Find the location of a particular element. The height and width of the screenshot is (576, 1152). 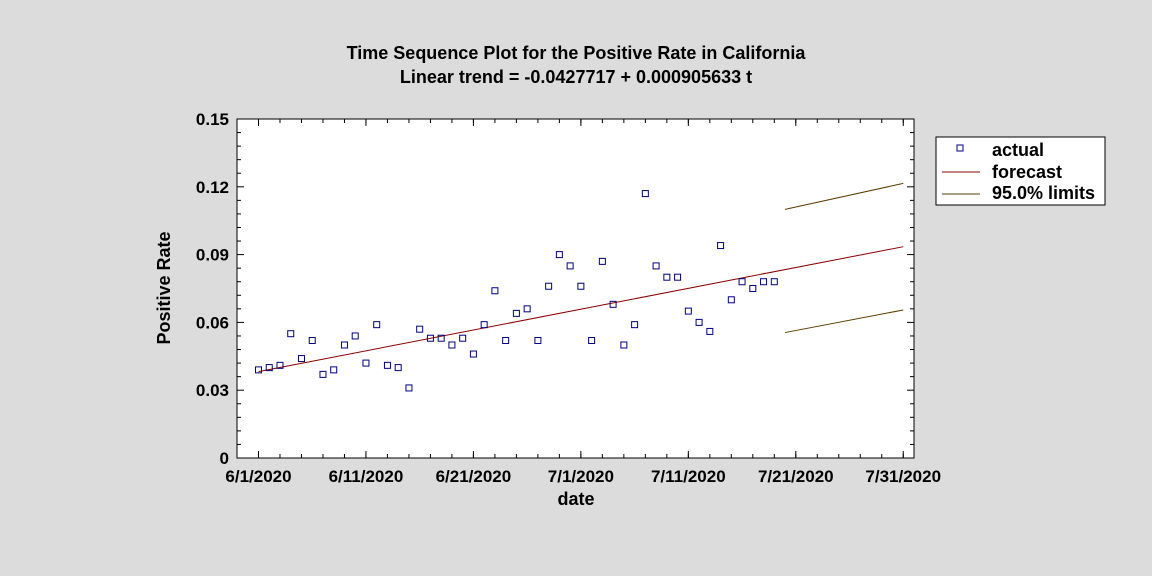

x-tick-label: 6/1/2020 is located at coordinates (258, 476).